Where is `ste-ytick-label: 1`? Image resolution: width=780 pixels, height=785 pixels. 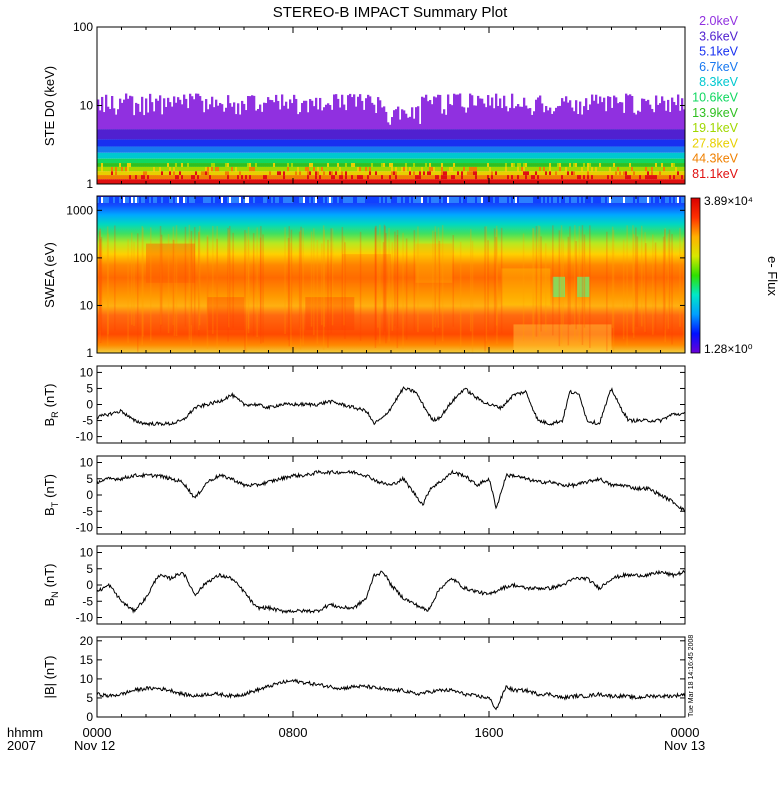
ste-ytick-label: 1 is located at coordinates (89, 184).